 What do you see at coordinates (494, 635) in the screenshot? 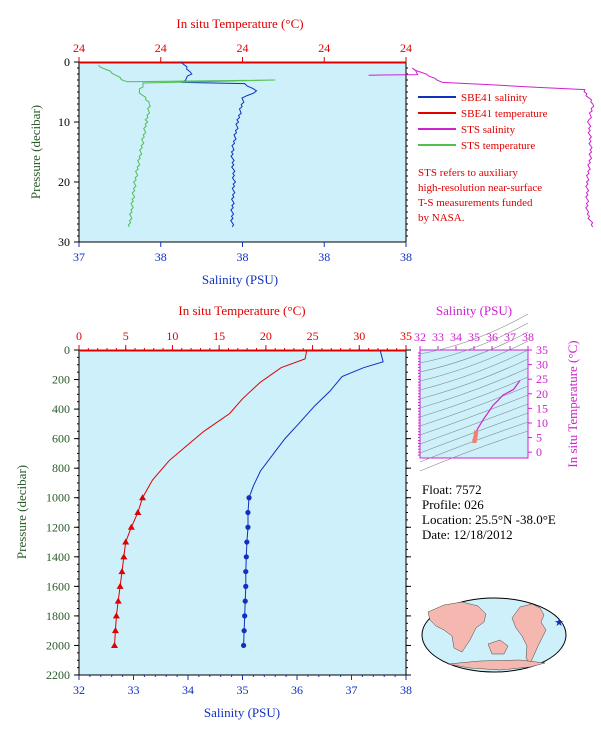
I see `world-map: ★` at bounding box center [494, 635].